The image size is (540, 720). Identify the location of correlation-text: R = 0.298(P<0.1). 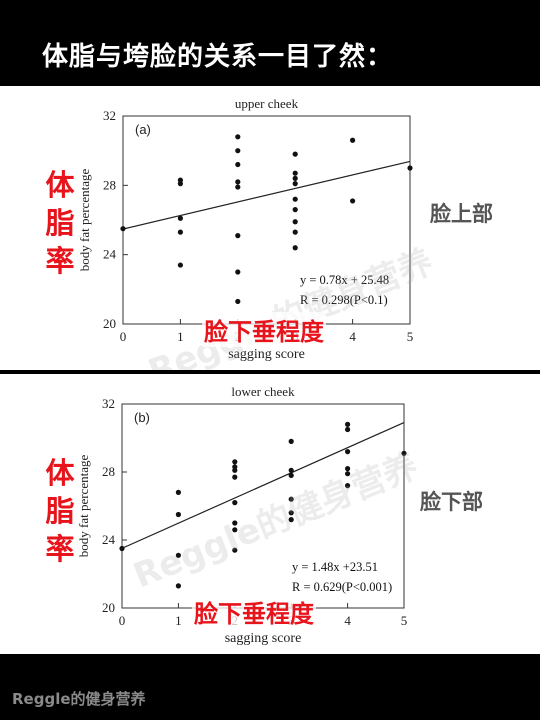
(344, 300).